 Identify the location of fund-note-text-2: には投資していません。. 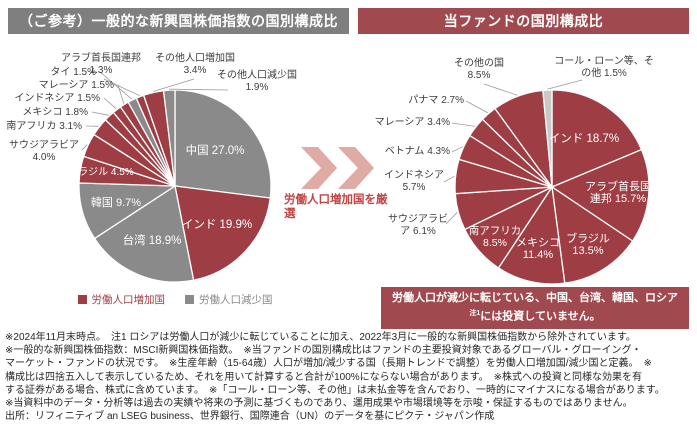
(540, 316).